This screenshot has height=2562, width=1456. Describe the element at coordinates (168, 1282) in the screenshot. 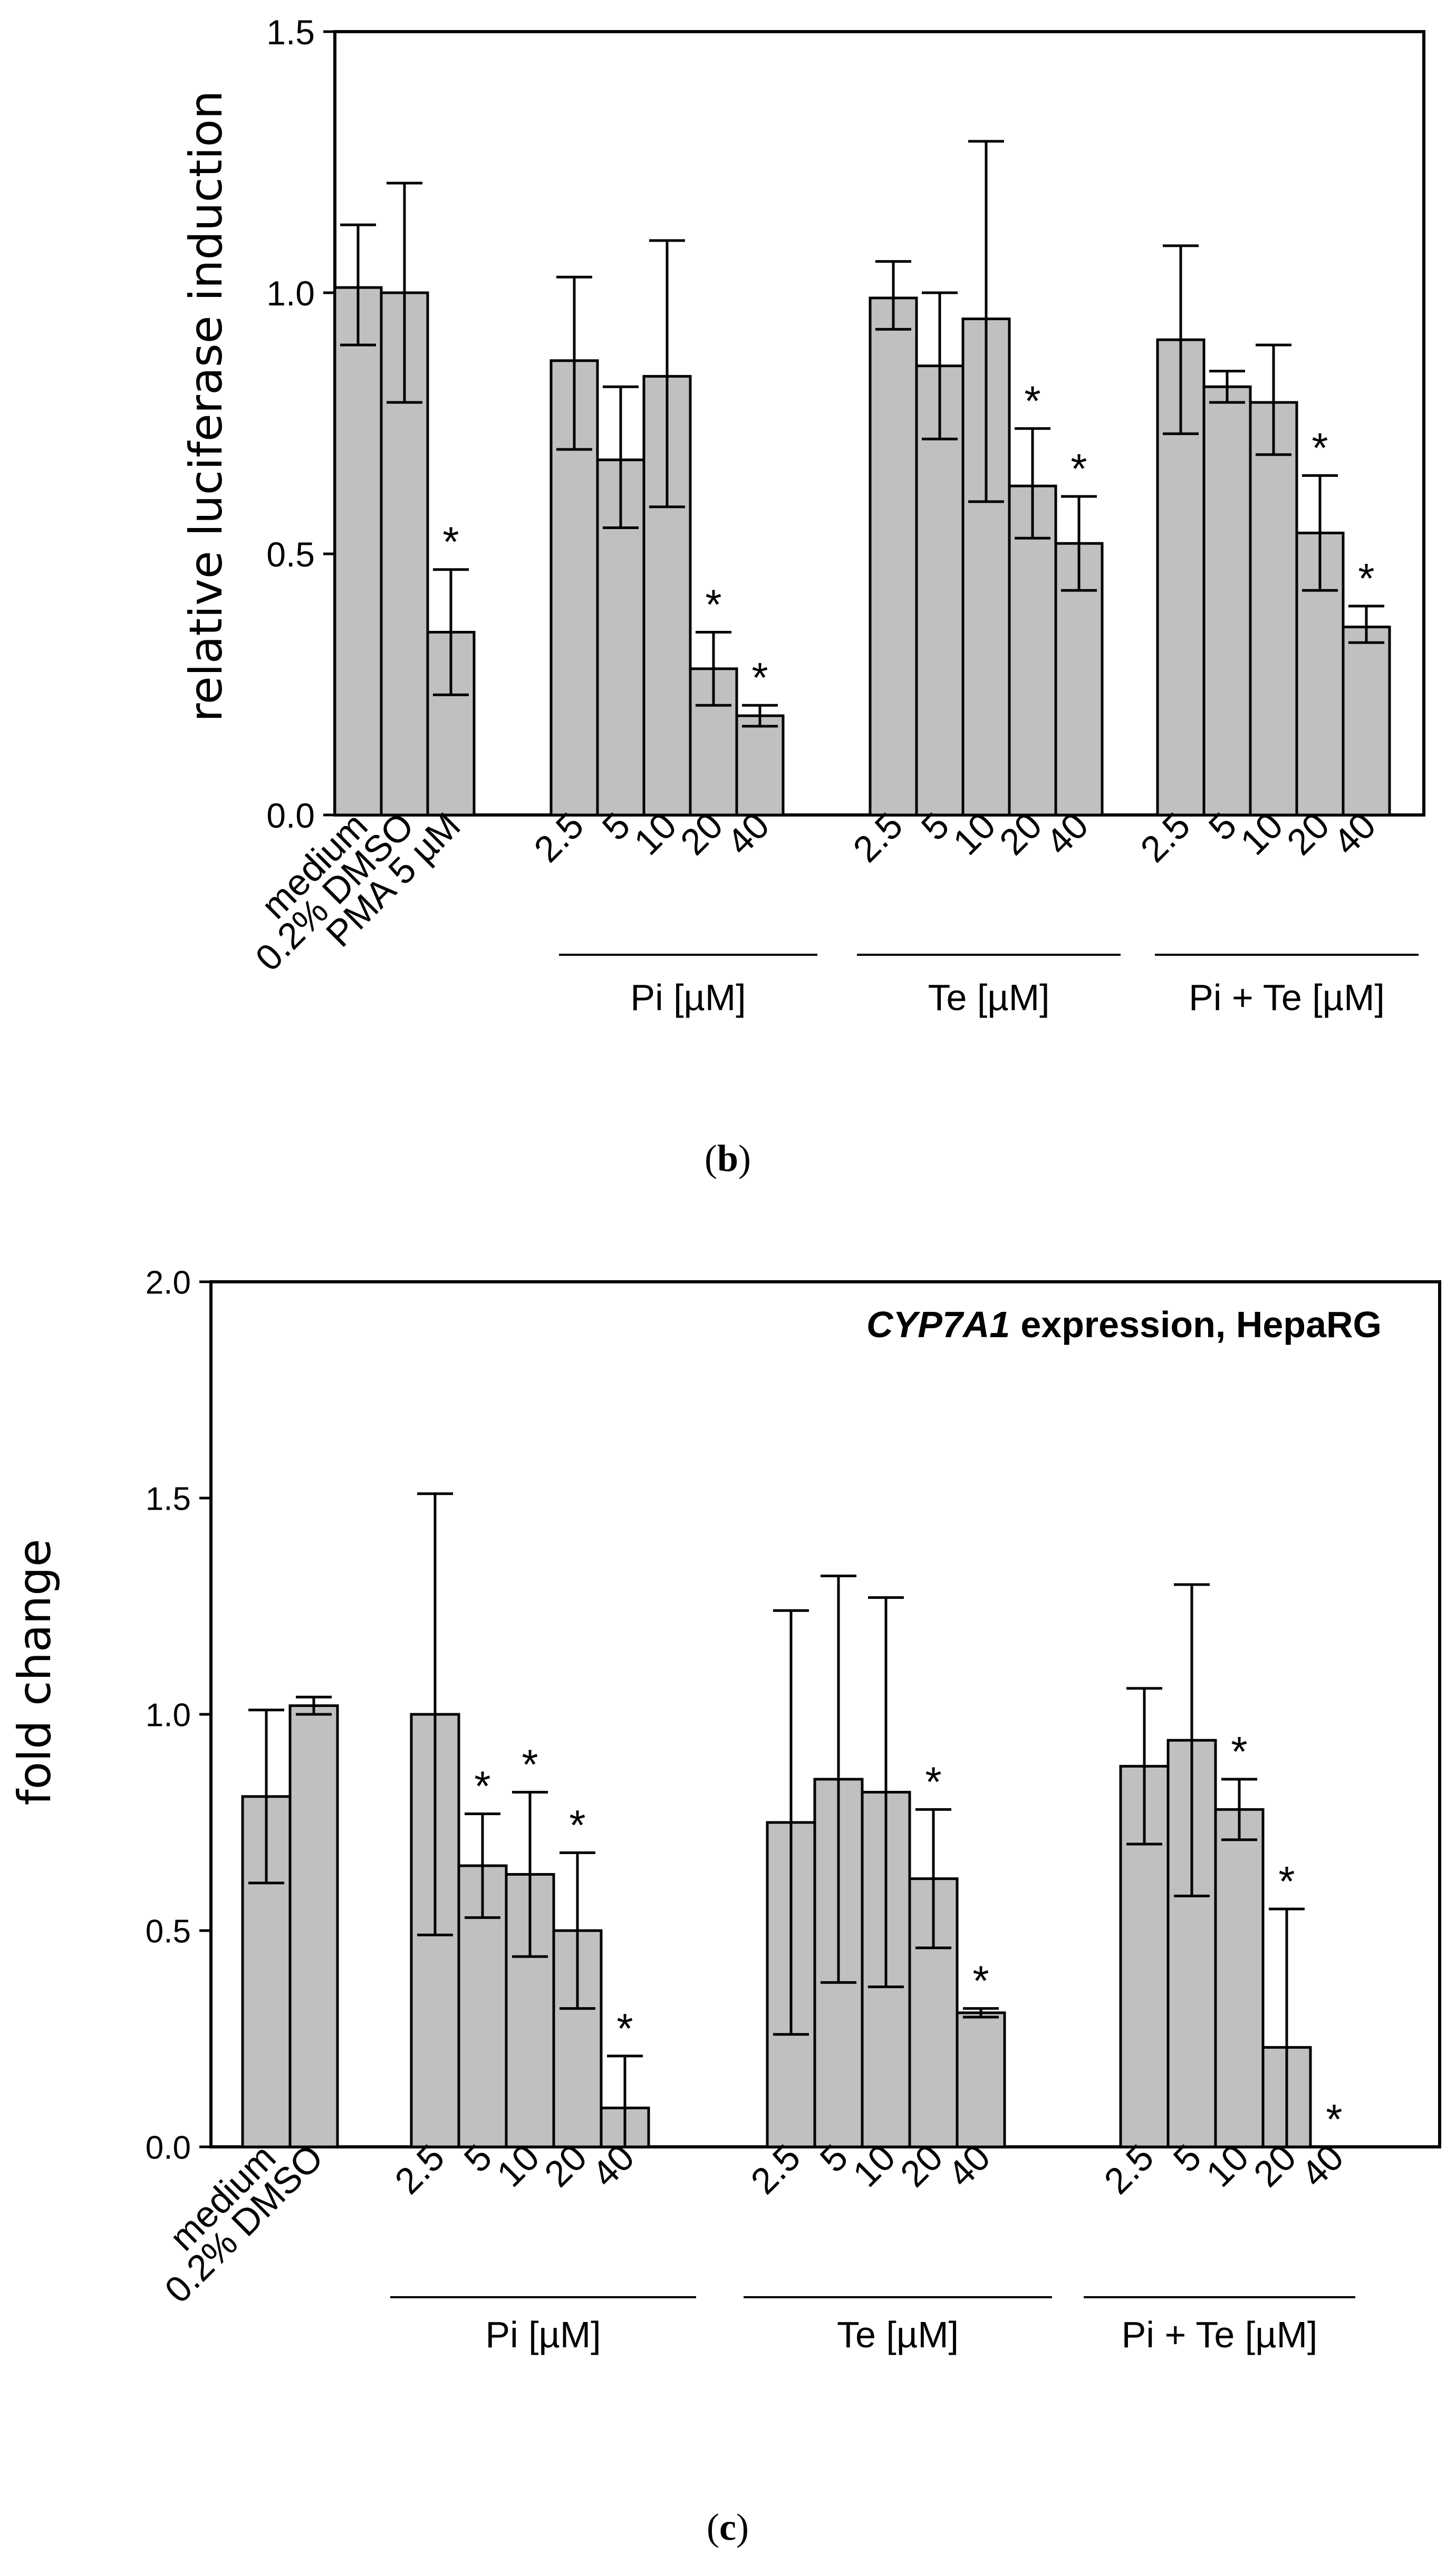

I see `panel-c-y-tick-label: 2.0` at that location.